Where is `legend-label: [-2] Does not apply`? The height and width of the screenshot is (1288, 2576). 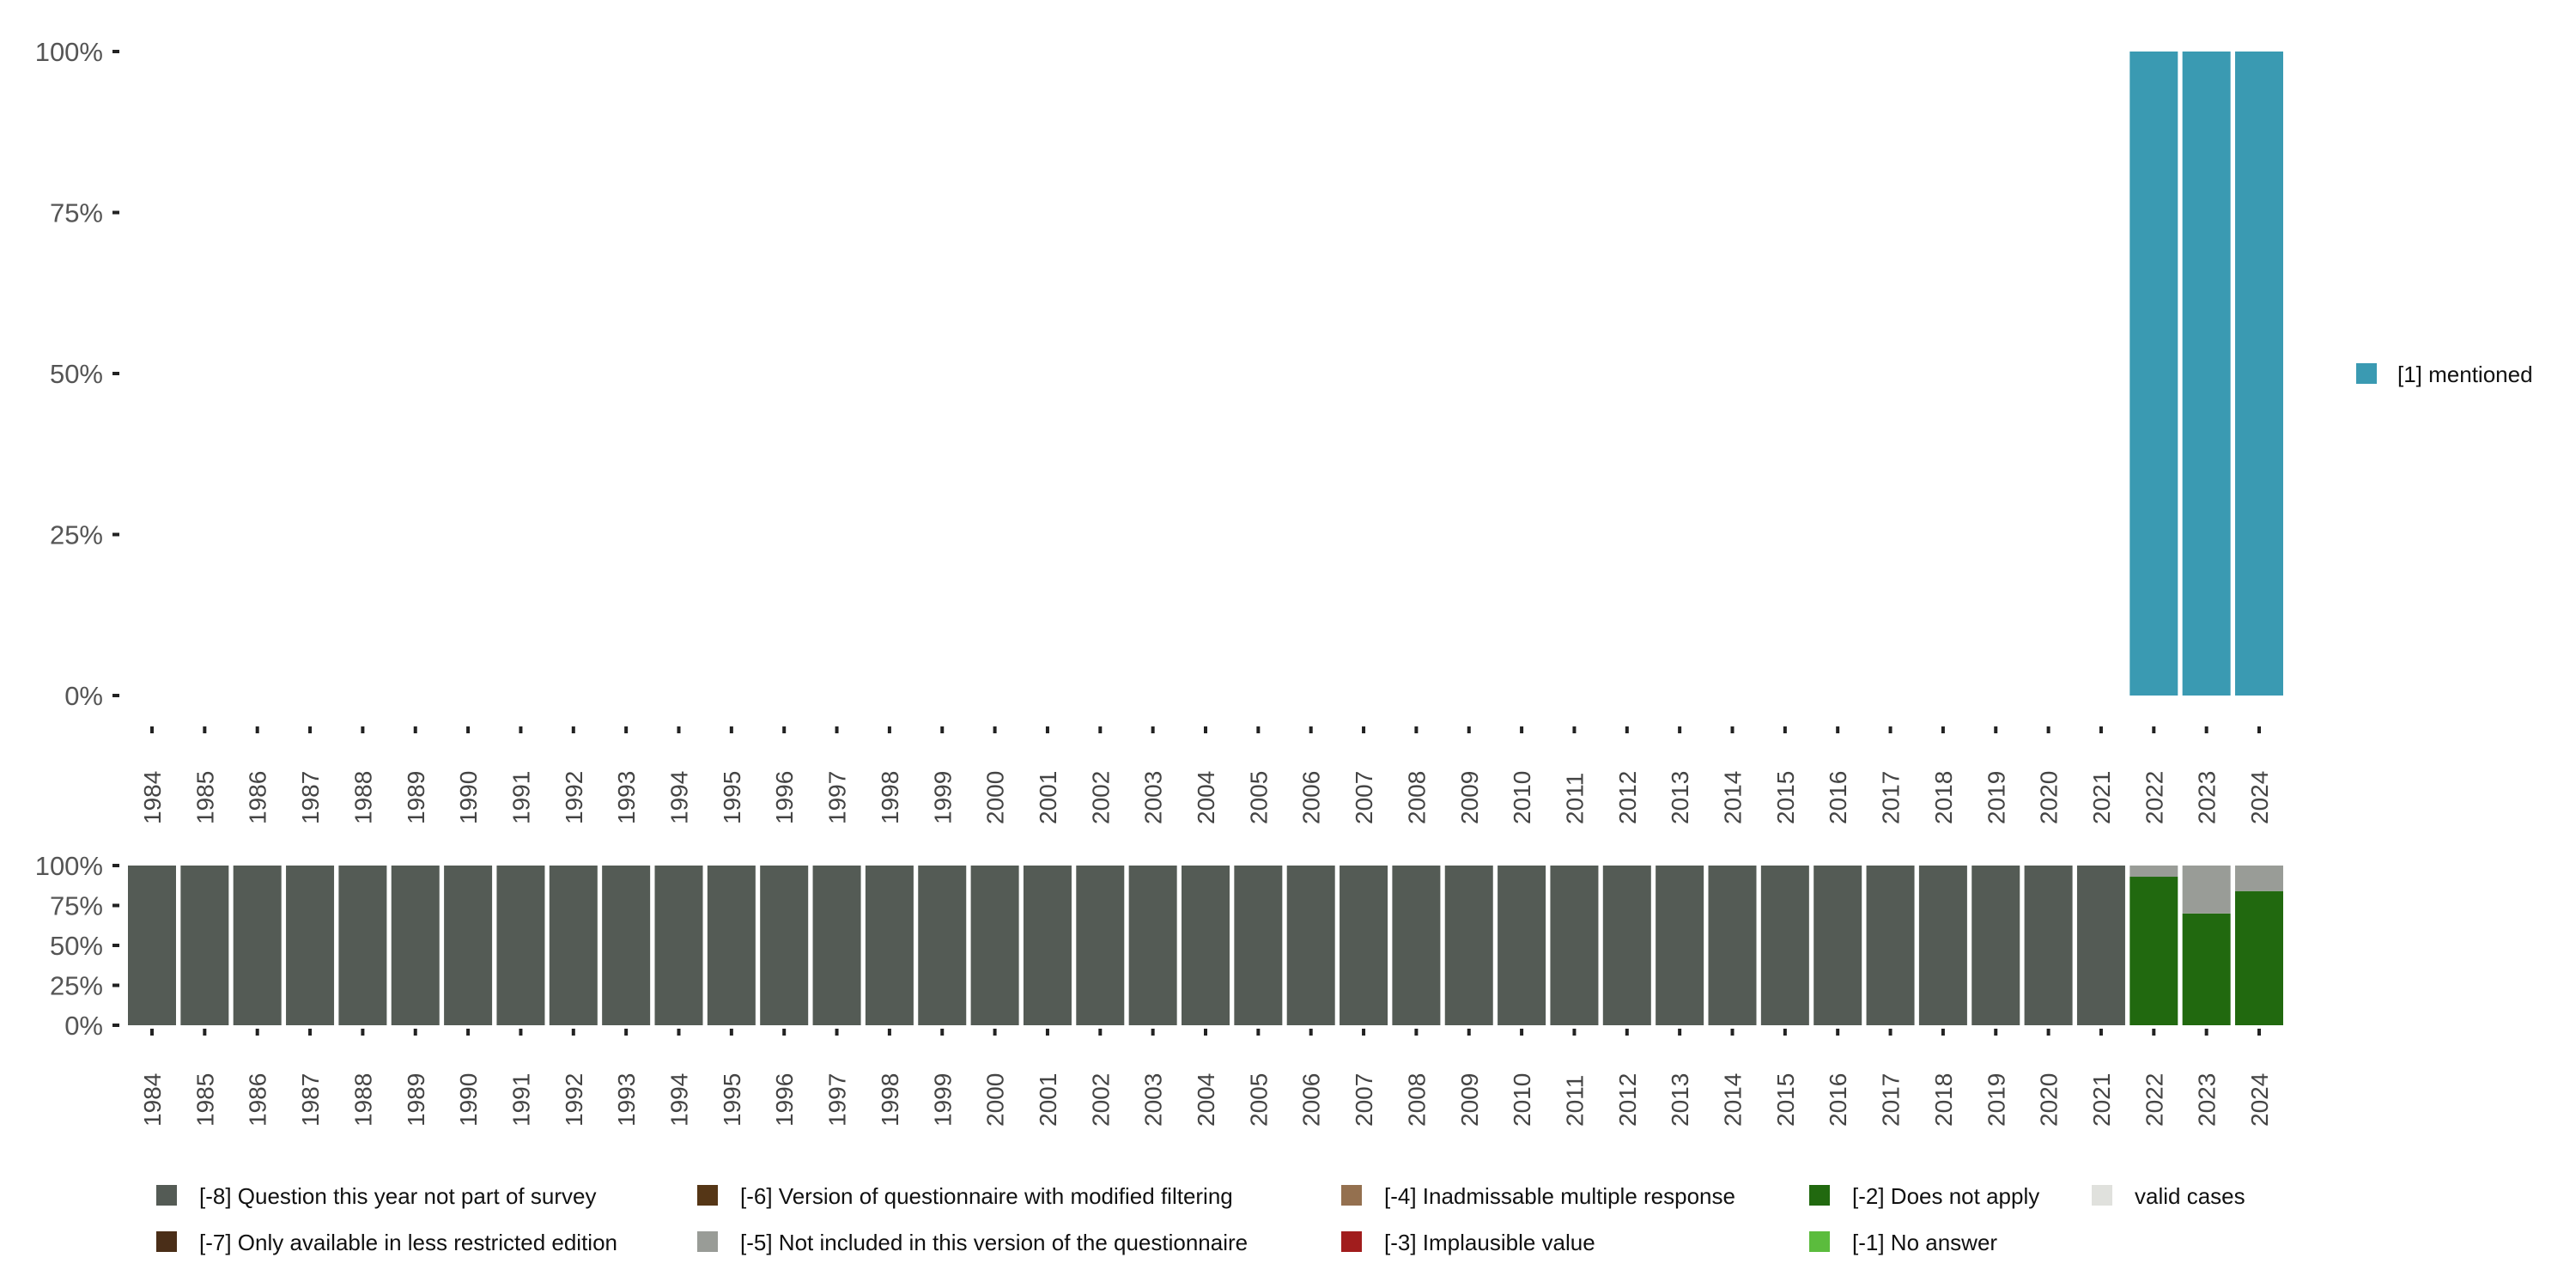
legend-label: [-2] Does not apply is located at coordinates (1945, 1196).